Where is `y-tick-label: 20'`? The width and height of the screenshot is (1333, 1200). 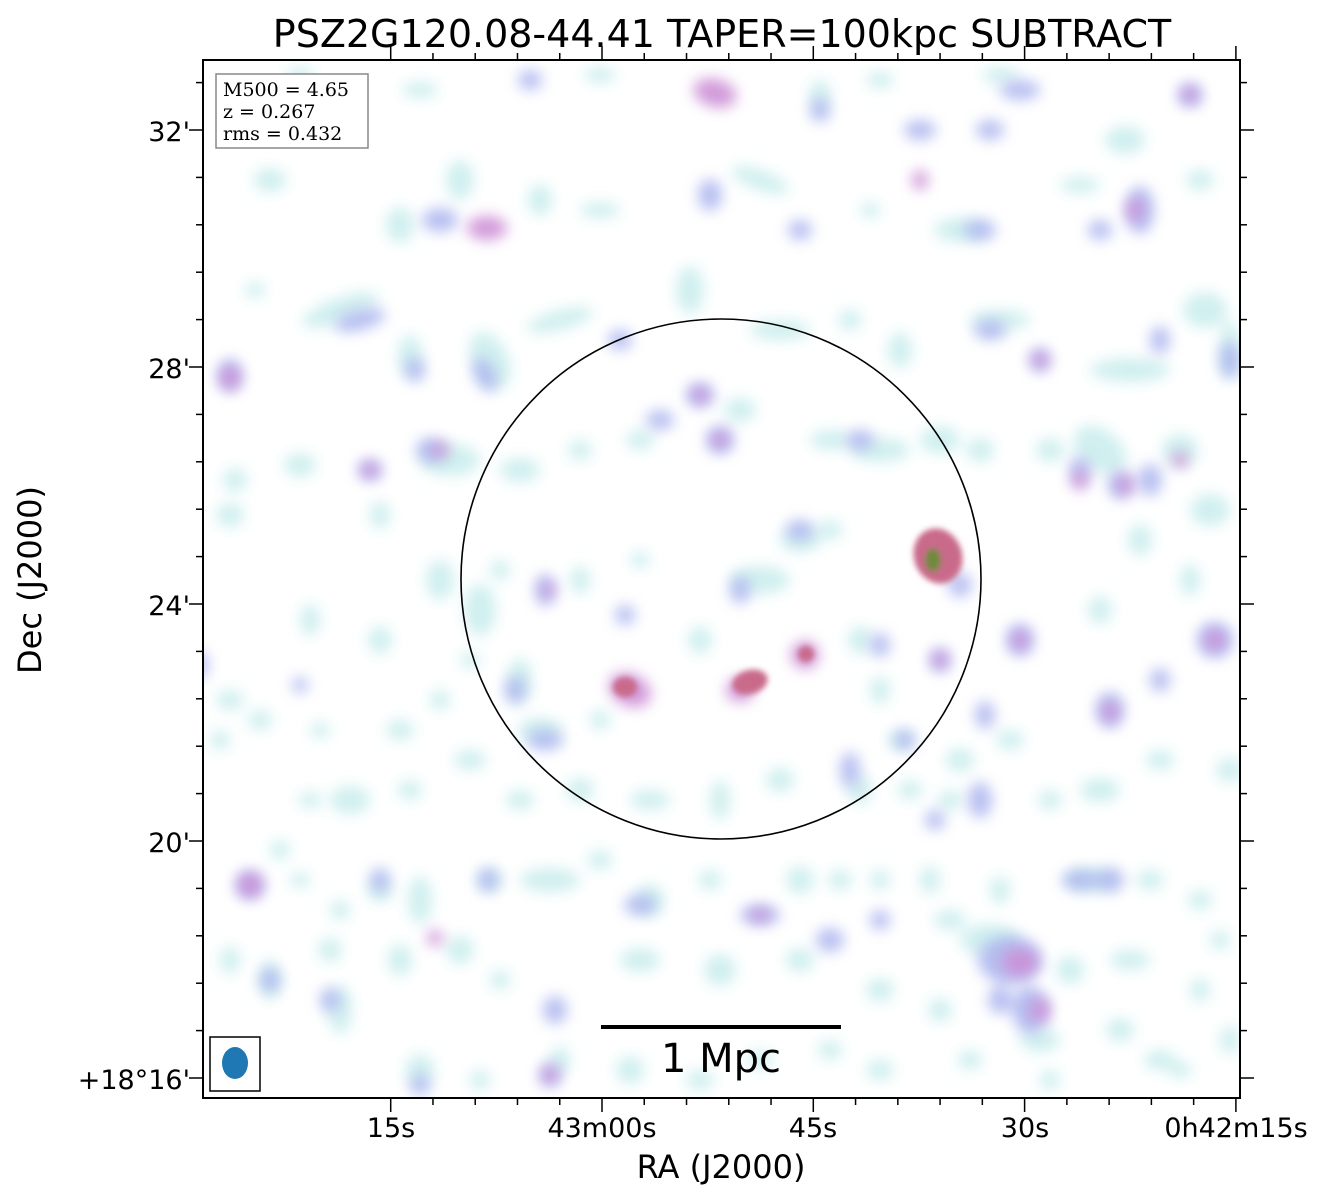 y-tick-label: 20' is located at coordinates (169, 843).